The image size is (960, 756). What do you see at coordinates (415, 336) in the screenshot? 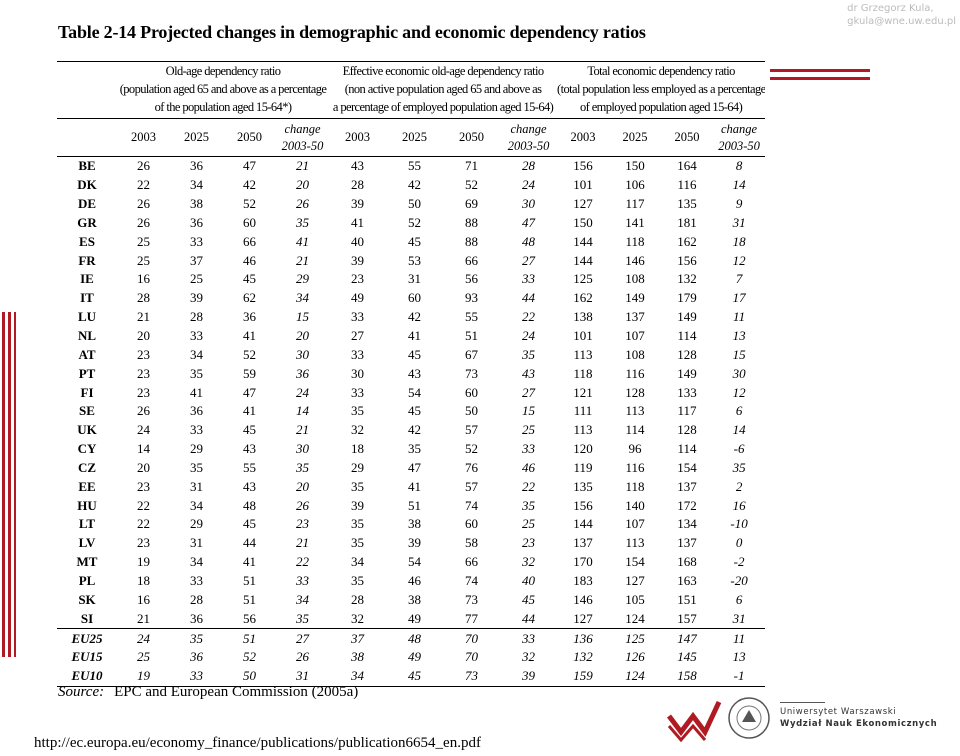
I see `cell: 41` at bounding box center [415, 336].